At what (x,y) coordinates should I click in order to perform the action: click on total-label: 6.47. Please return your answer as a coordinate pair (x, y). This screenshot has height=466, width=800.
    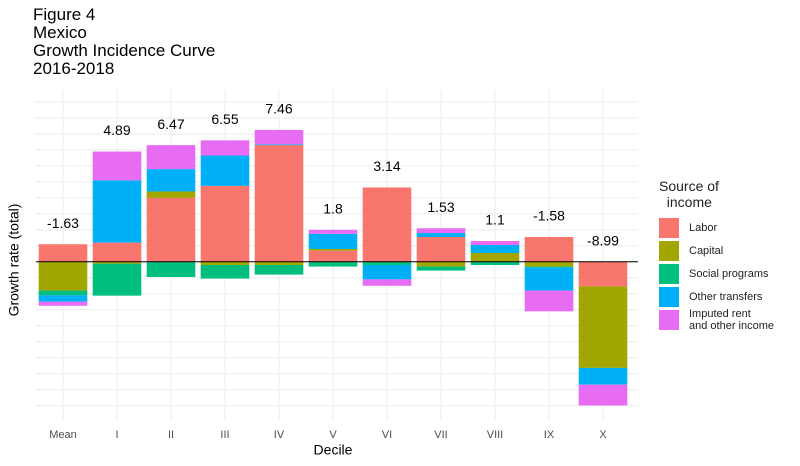
    Looking at the image, I should click on (170, 124).